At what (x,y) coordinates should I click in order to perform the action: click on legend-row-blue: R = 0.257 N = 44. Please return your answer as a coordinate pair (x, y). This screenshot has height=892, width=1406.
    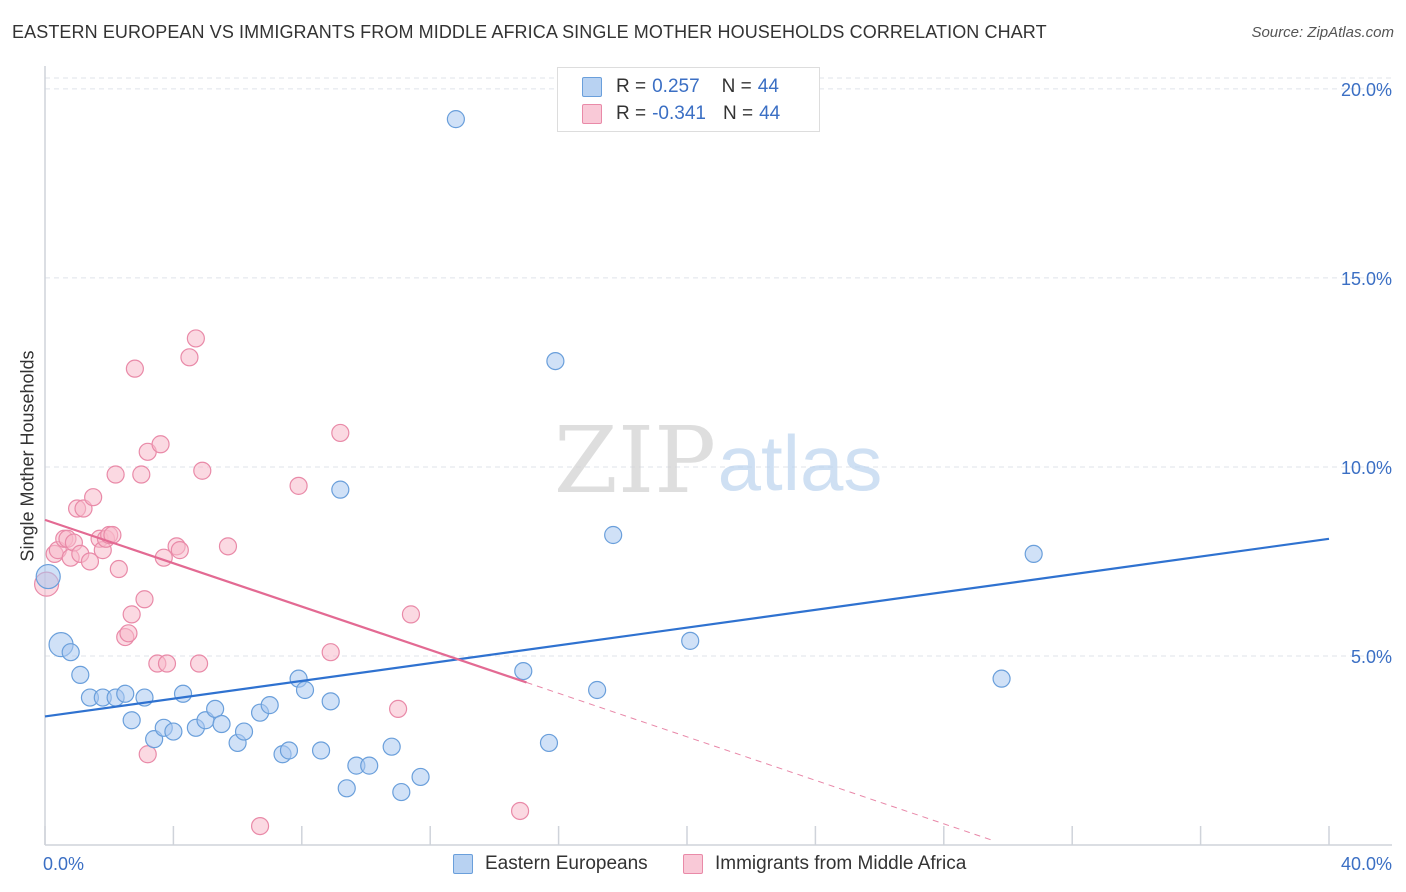
    Looking at the image, I should click on (680, 87).